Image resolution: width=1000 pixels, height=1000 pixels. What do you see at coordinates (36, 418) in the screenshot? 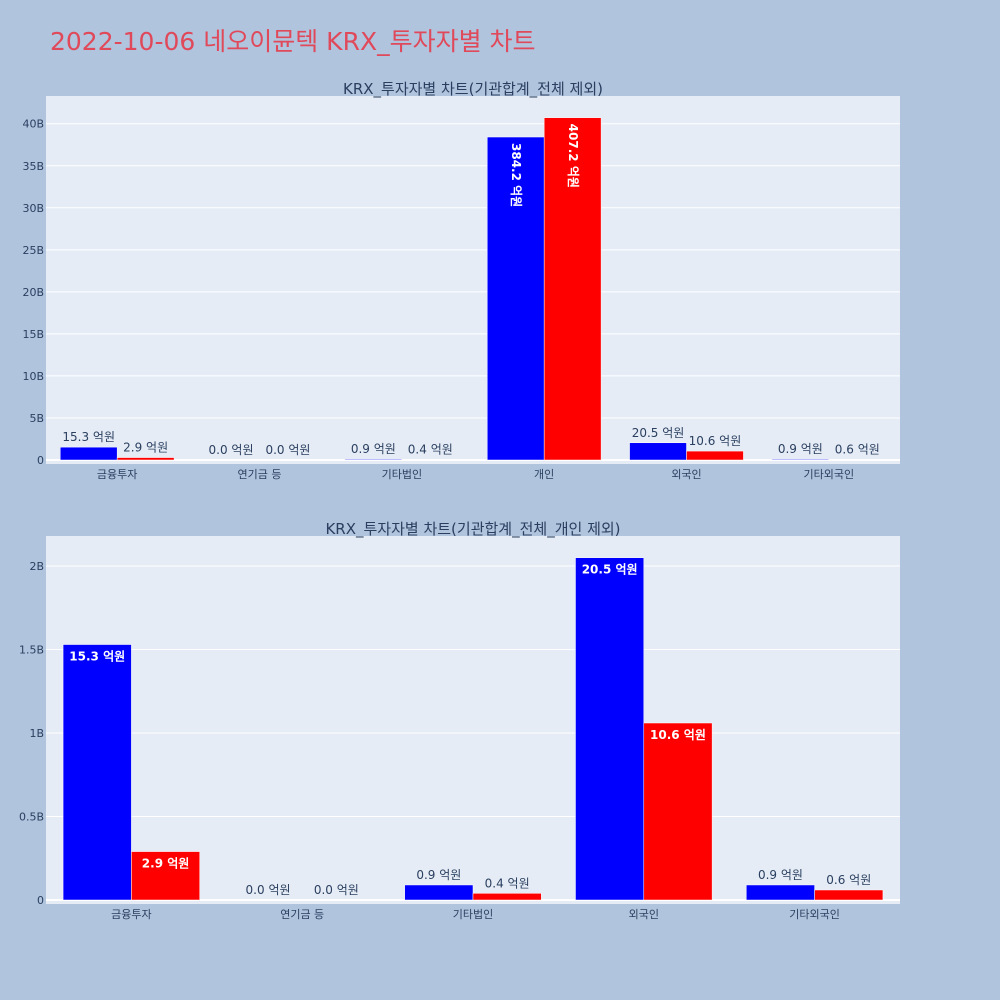
I see `y-tick-label: 5B` at bounding box center [36, 418].